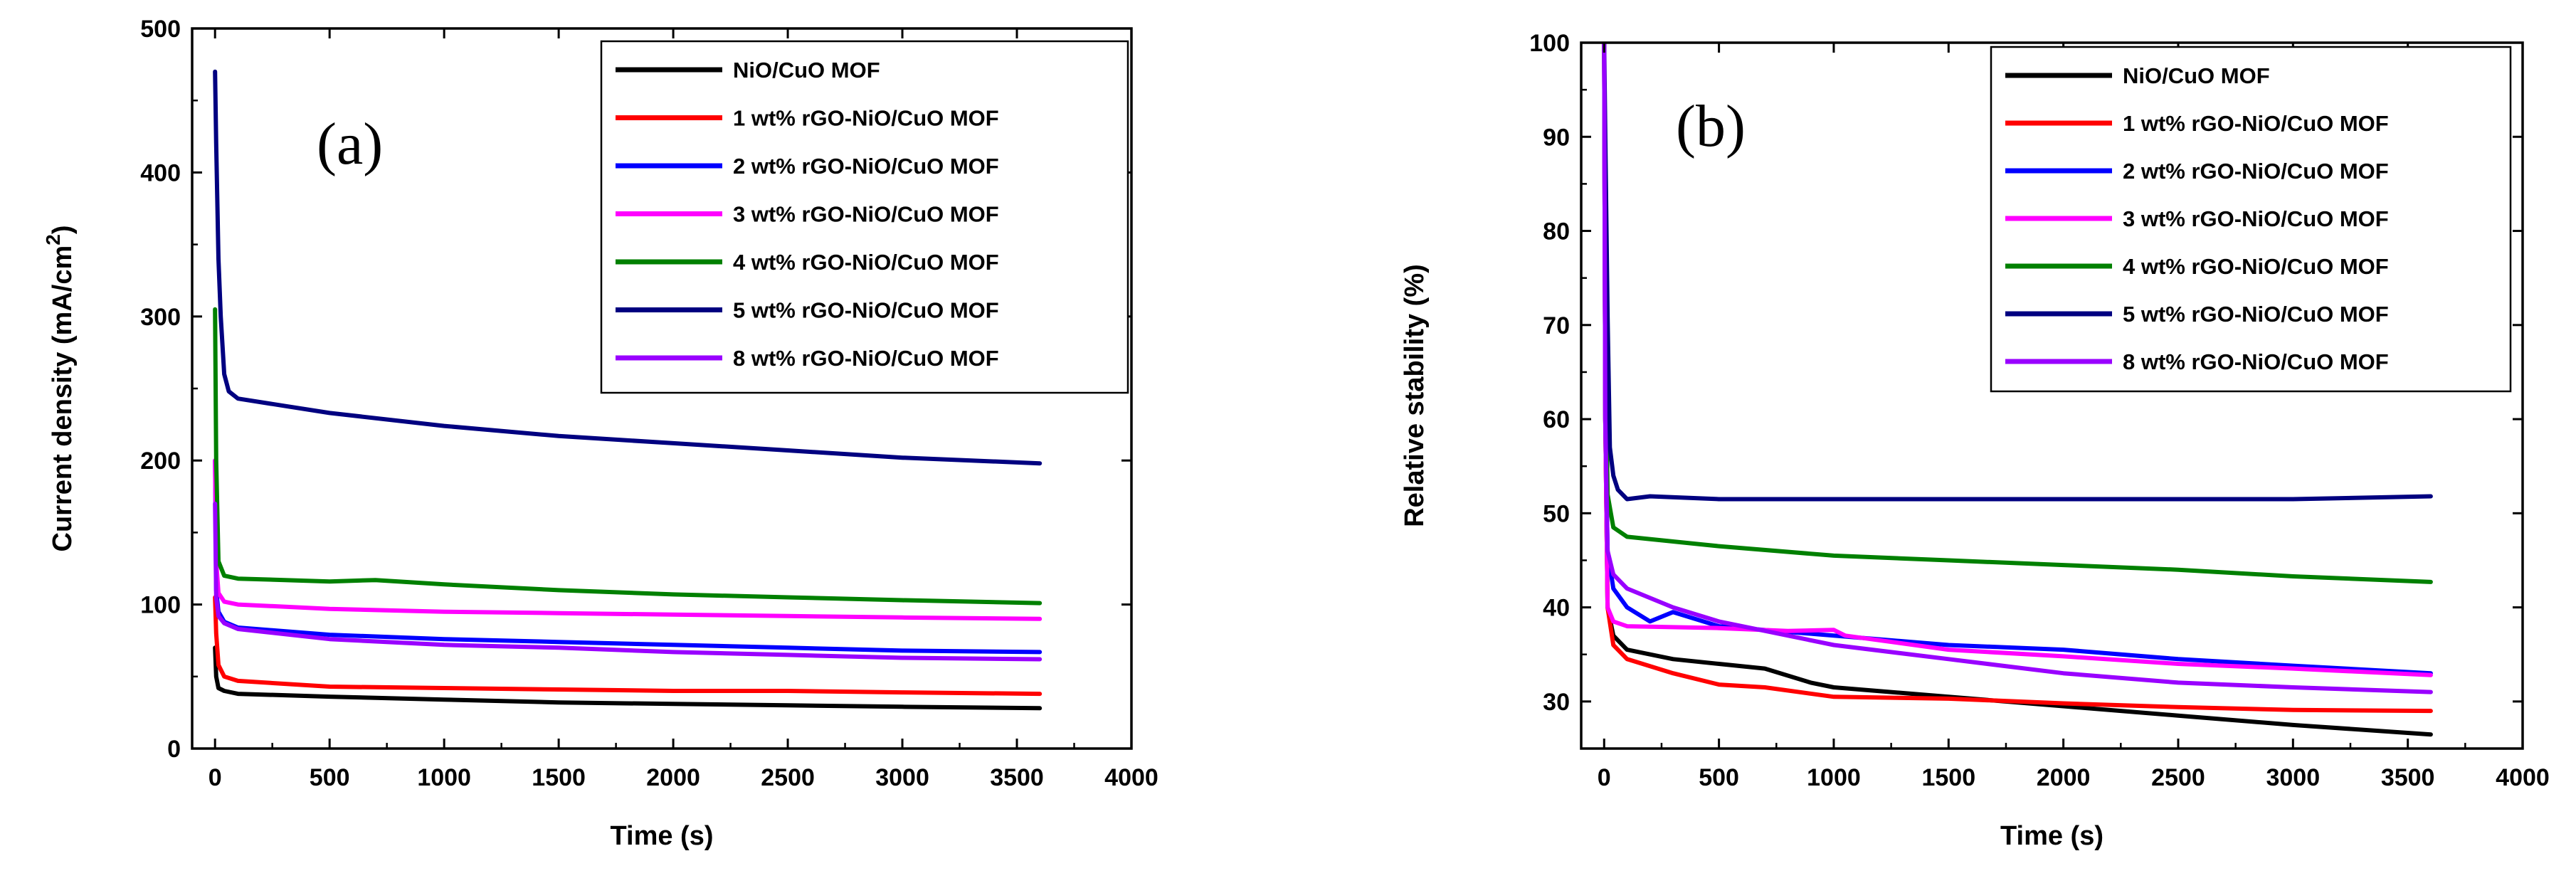  Describe the element at coordinates (1556, 138) in the screenshot. I see `panel-b-y-tick-label: 90` at that location.